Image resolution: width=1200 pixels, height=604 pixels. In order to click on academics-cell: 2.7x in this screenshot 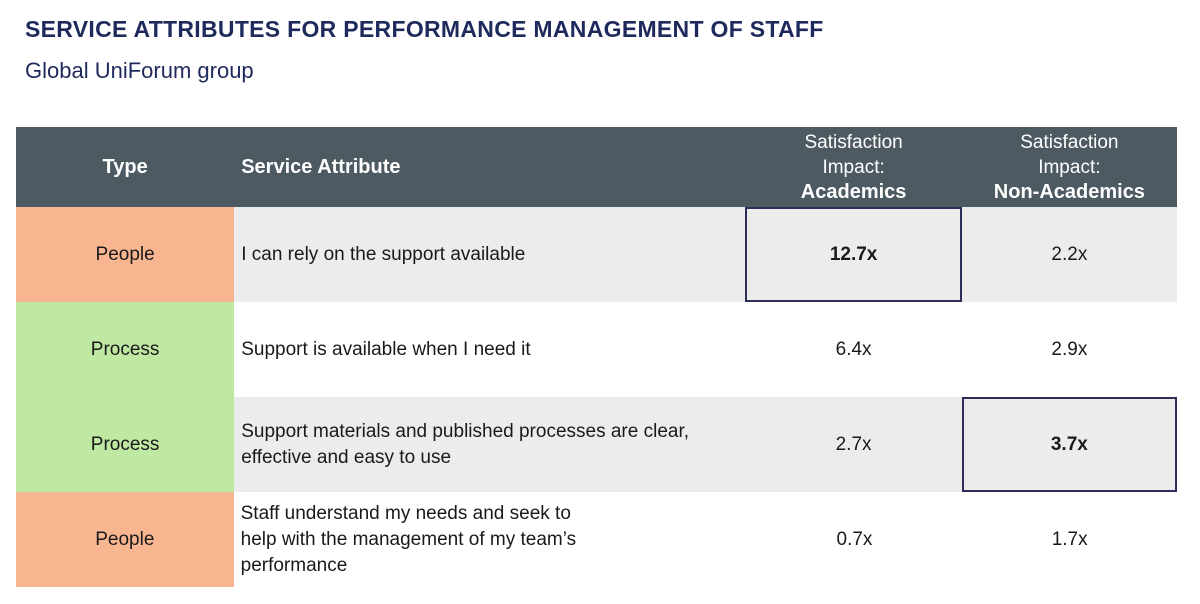, I will do `click(853, 444)`.